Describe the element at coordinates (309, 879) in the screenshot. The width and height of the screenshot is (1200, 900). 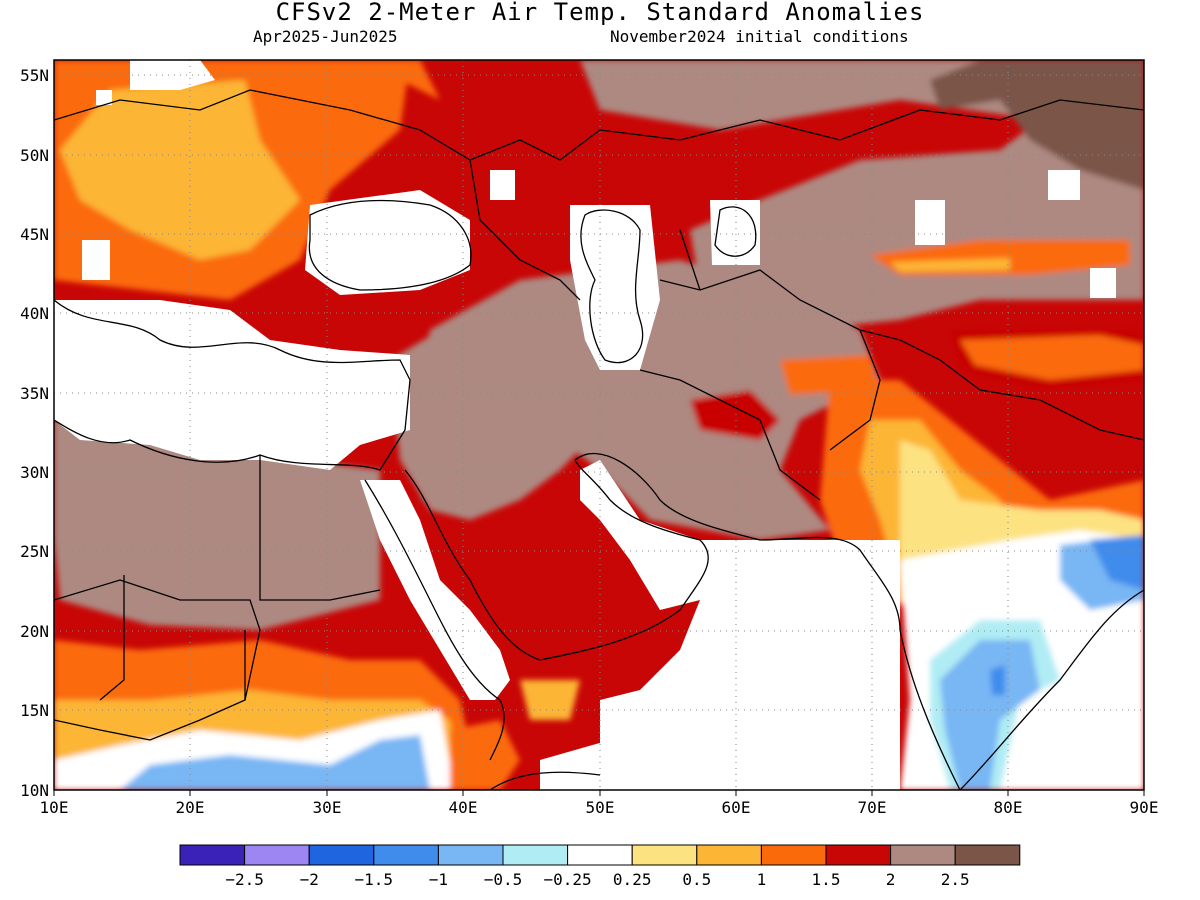
I see `colorbar-tick-label: −2` at that location.